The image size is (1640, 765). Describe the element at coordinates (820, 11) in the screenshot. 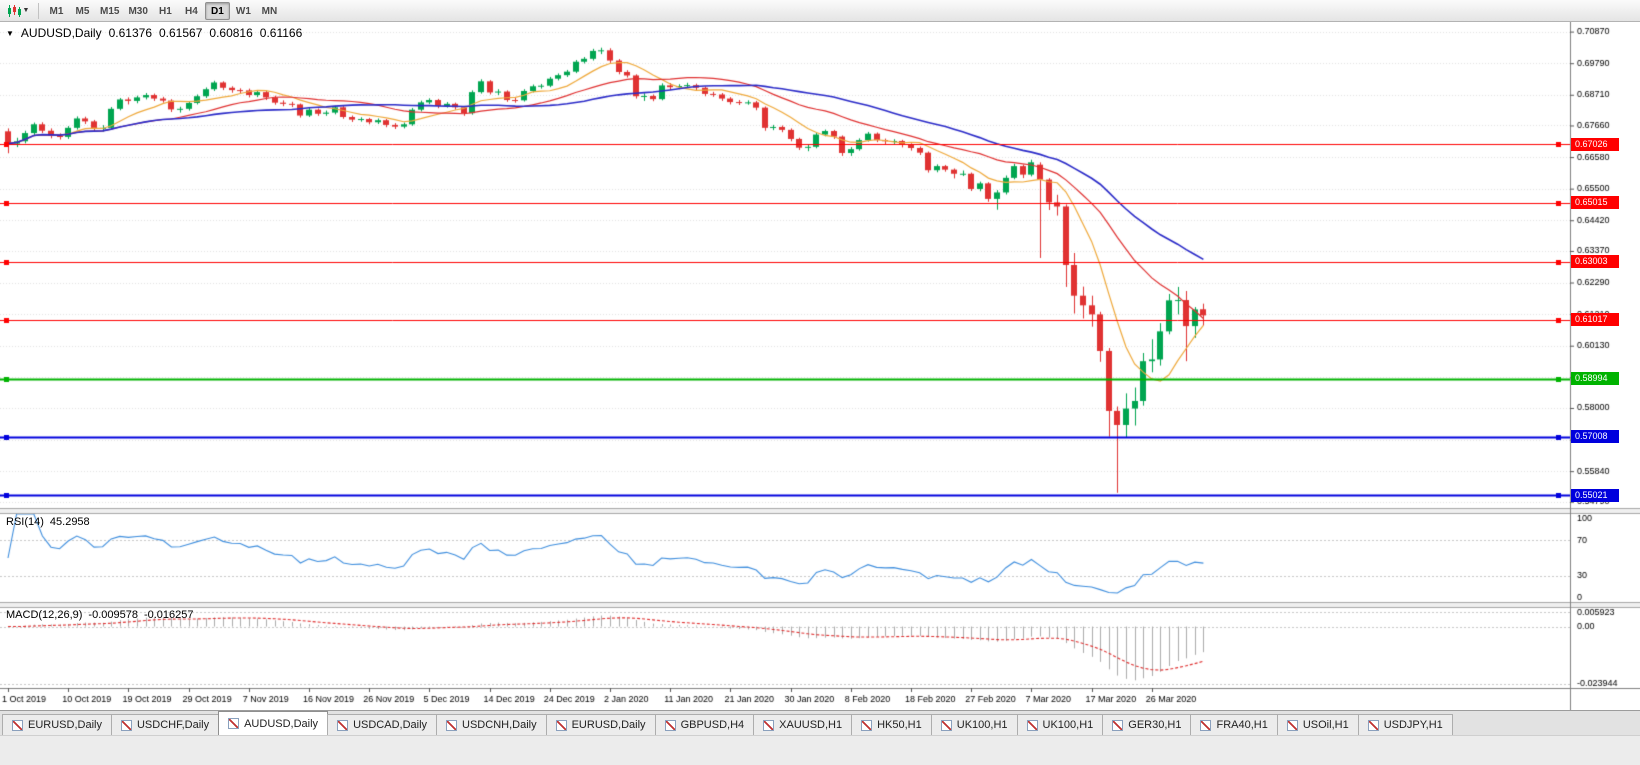

I see `top-toolbar: ▼ M1 M5 M15 M30 H1 H4 D1 W1 MN` at that location.